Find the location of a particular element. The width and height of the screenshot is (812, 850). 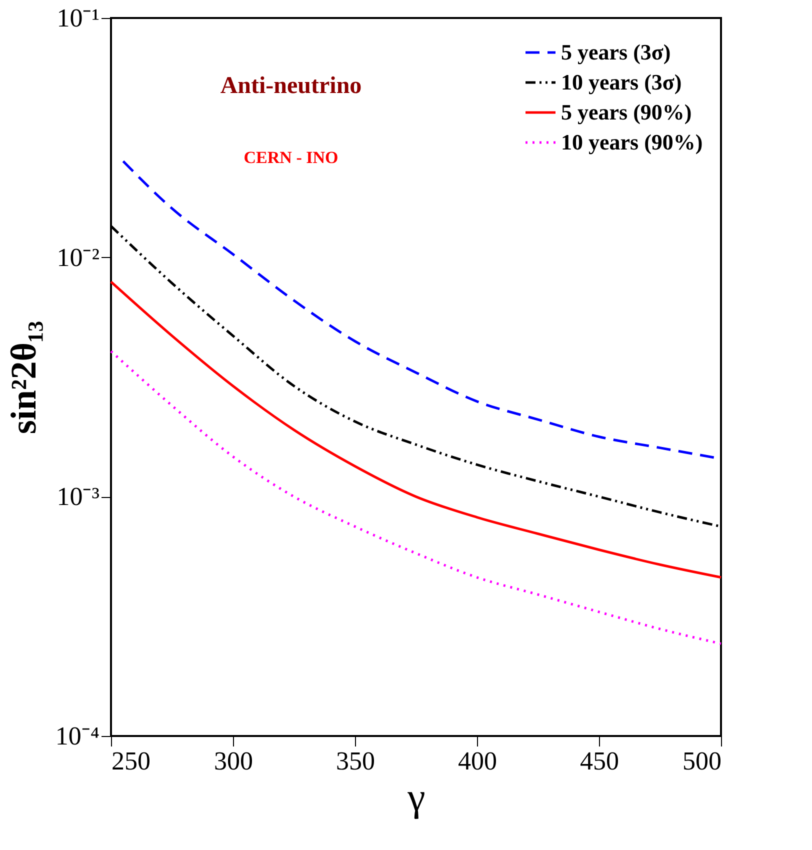

x-tick-label: 350 is located at coordinates (355, 761).